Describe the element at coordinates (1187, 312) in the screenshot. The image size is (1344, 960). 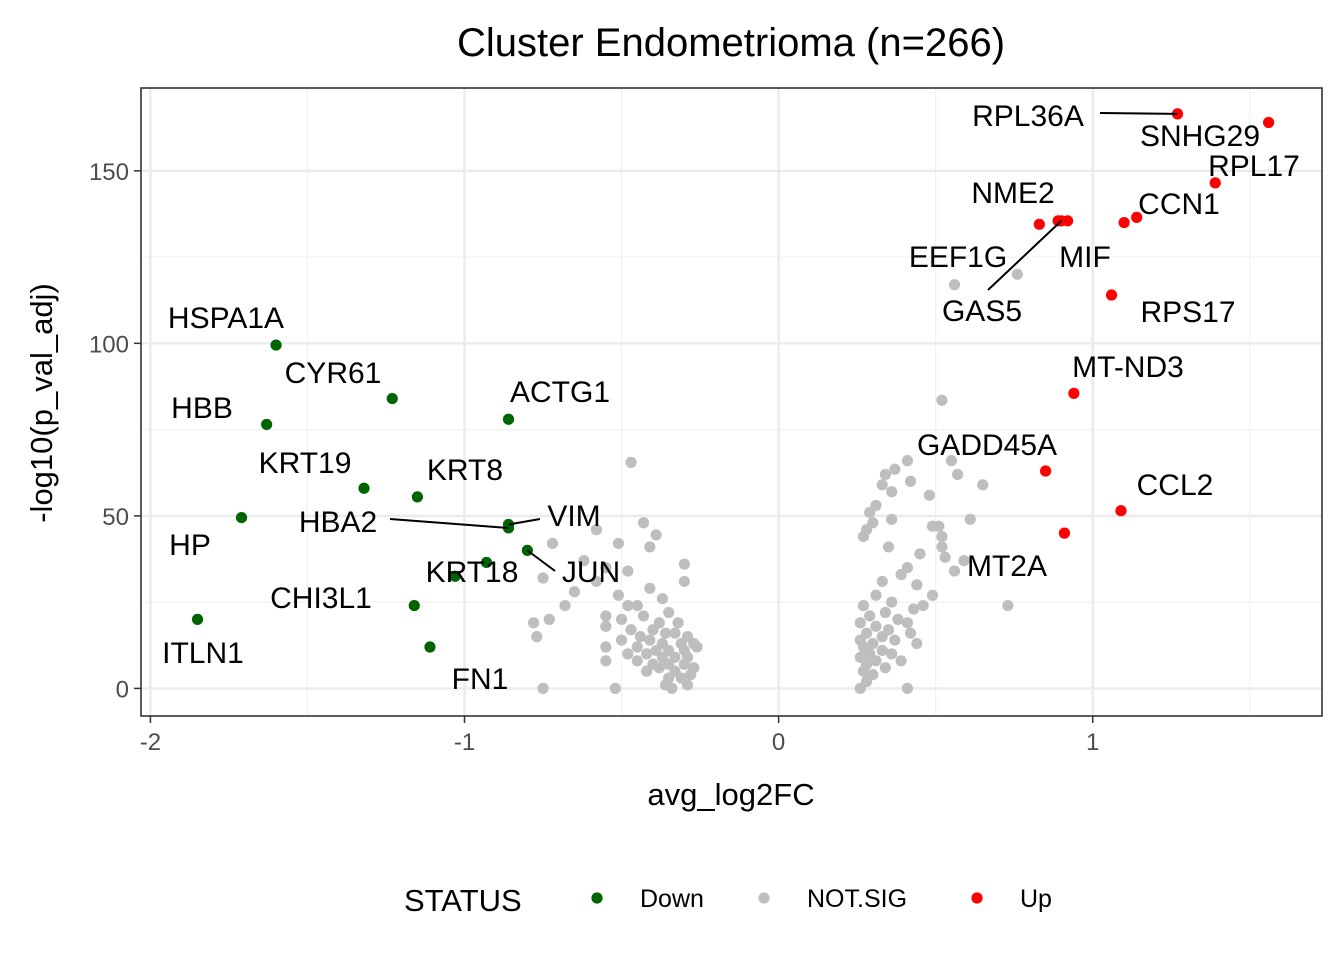
I see `gene-label: RPS17` at that location.